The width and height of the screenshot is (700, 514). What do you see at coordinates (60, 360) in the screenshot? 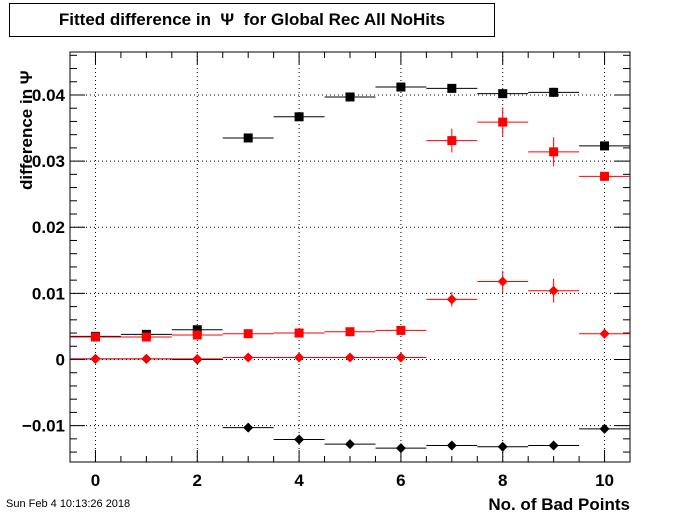
I see `y-tick-label: 0` at bounding box center [60, 360].